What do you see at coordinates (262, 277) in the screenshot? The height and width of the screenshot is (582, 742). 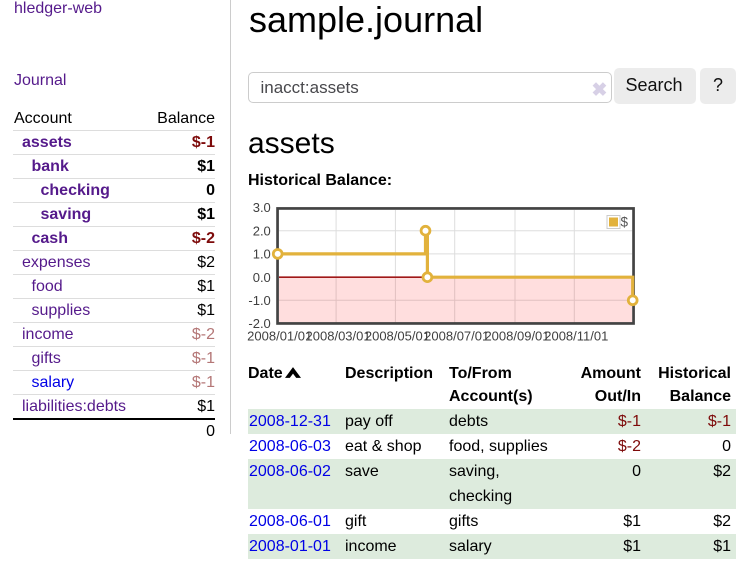 I see `svg-text: 0.0` at bounding box center [262, 277].